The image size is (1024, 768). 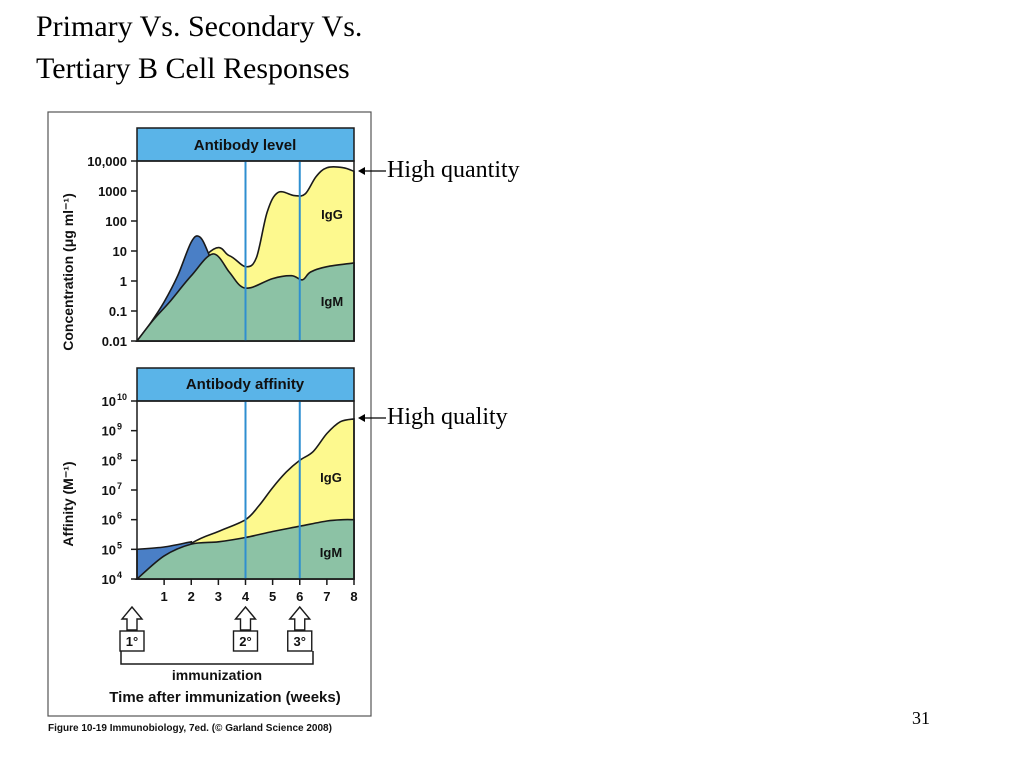 I want to click on marker-label: 1°, so click(x=132, y=641).